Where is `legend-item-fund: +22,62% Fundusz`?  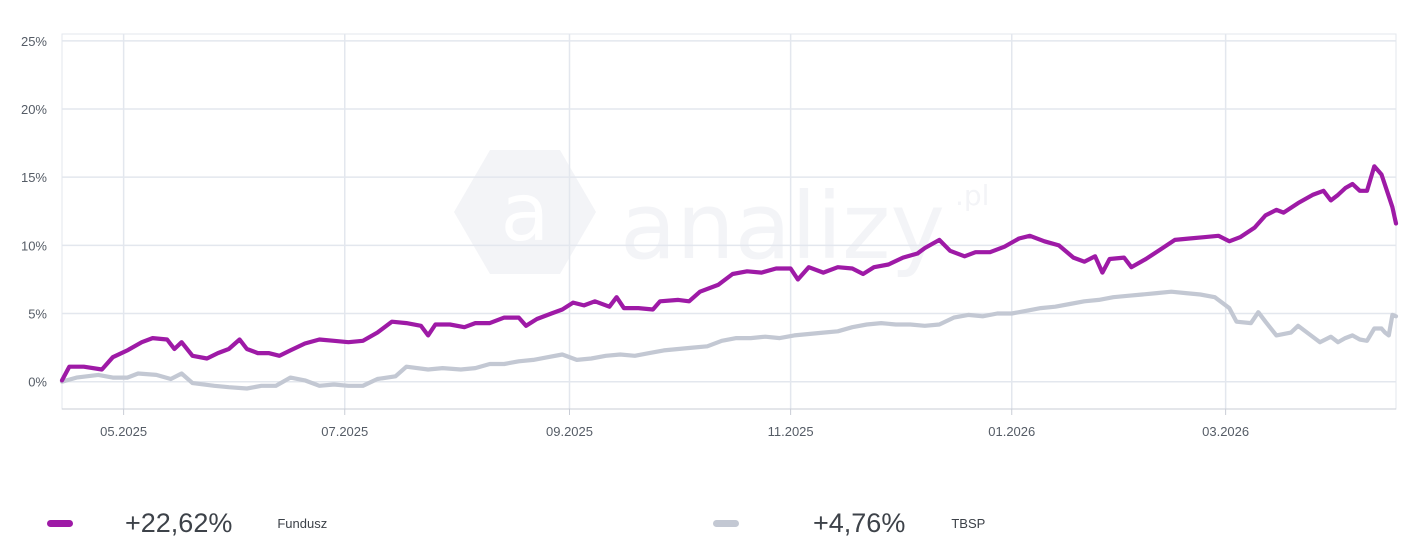
legend-item-fund: +22,62% Fundusz is located at coordinates (187, 523).